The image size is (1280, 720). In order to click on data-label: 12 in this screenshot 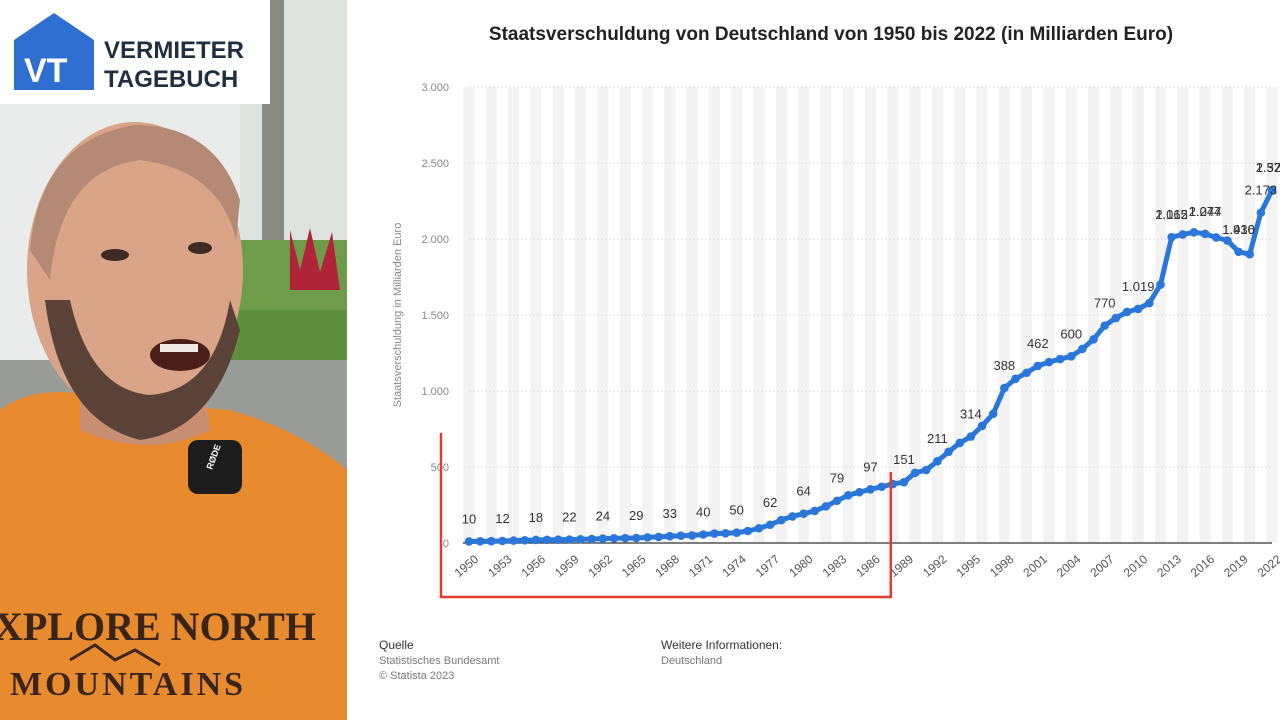, I will do `click(502, 518)`.